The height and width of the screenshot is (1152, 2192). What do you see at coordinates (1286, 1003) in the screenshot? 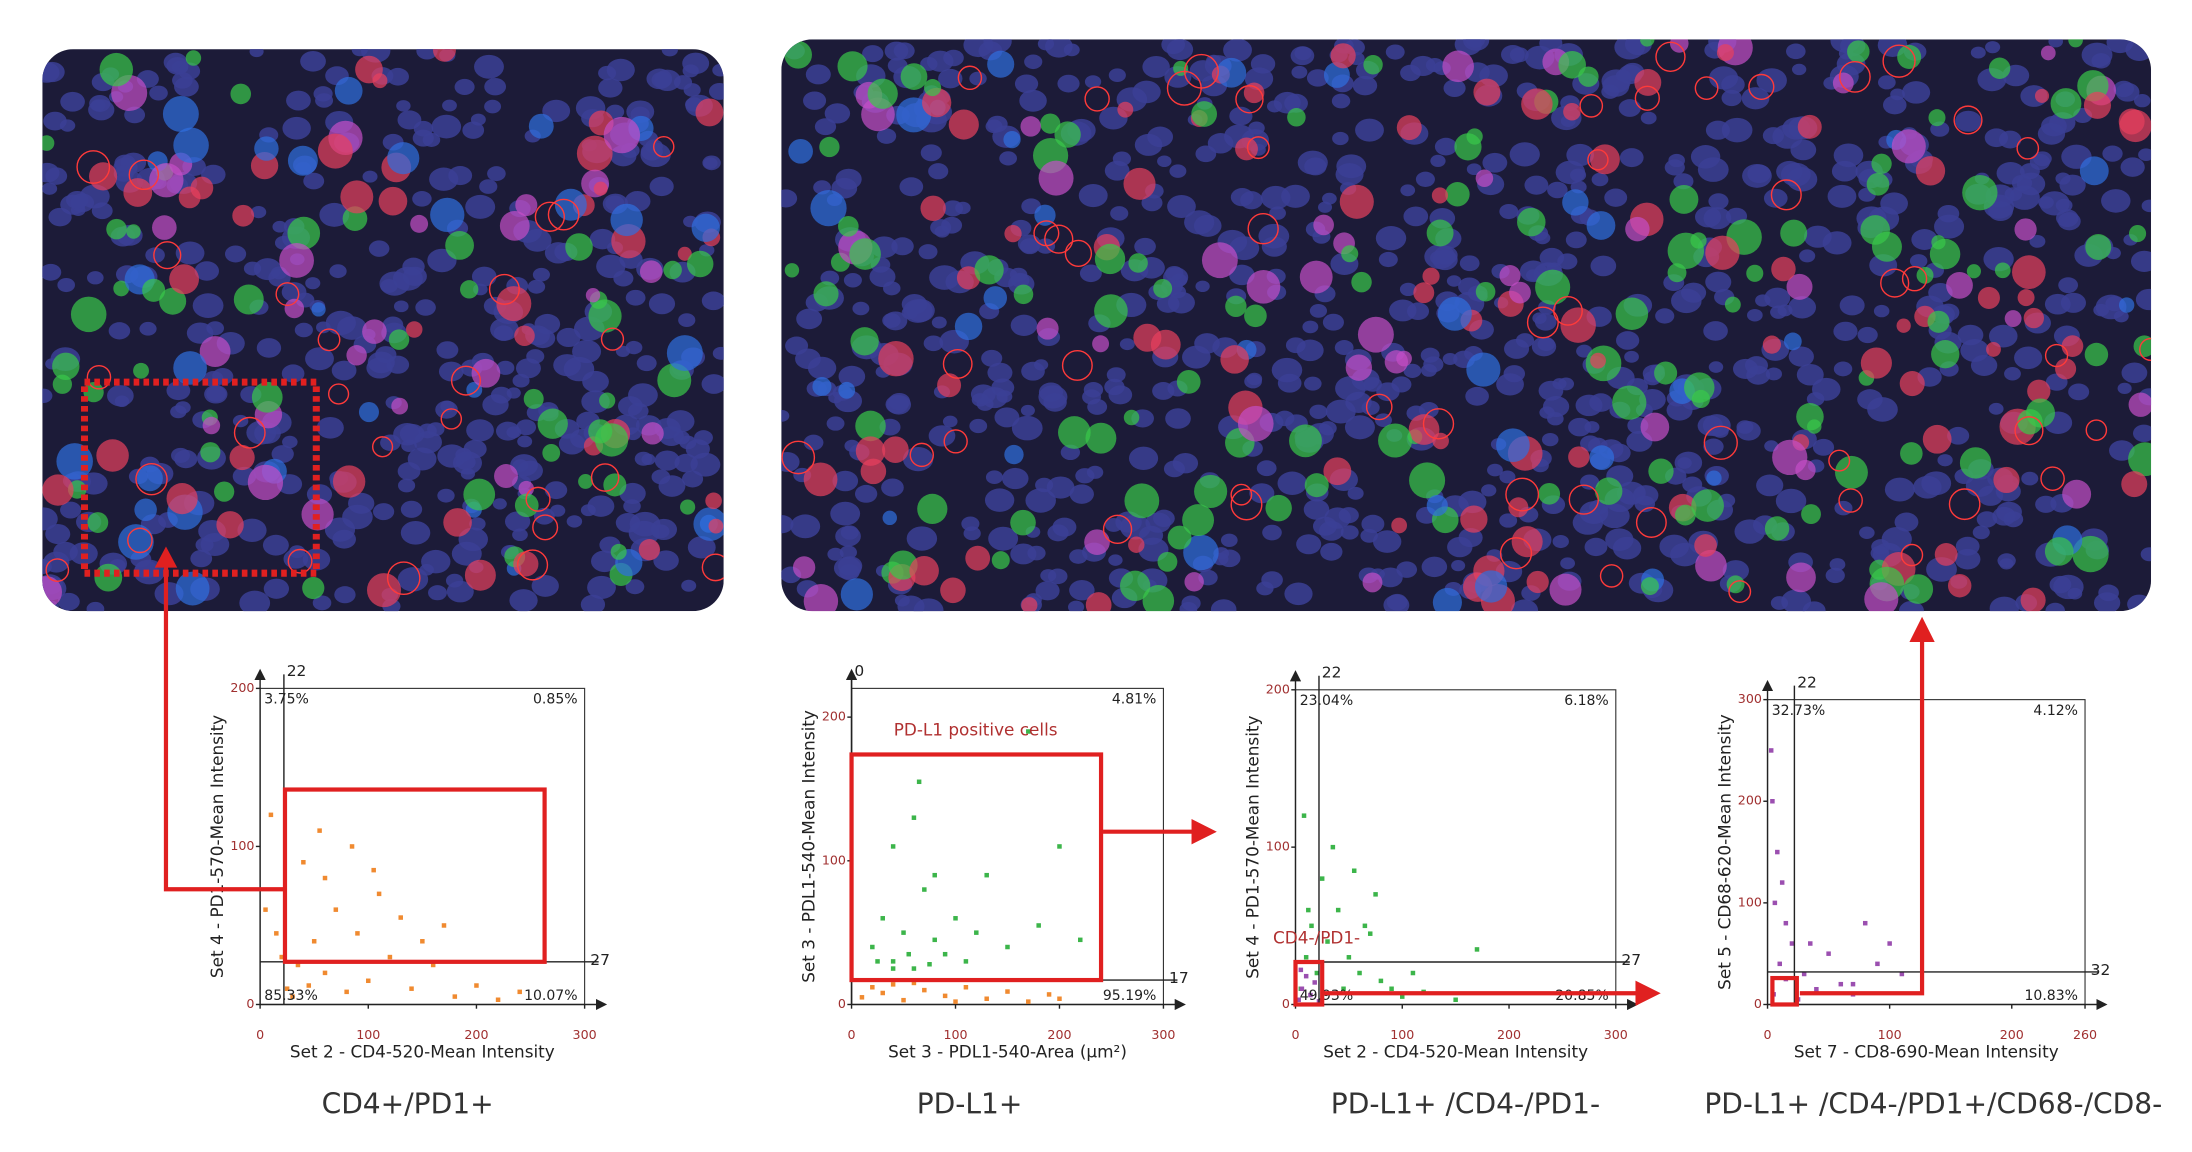
I see `y-tick-label: 0` at bounding box center [1286, 1003].